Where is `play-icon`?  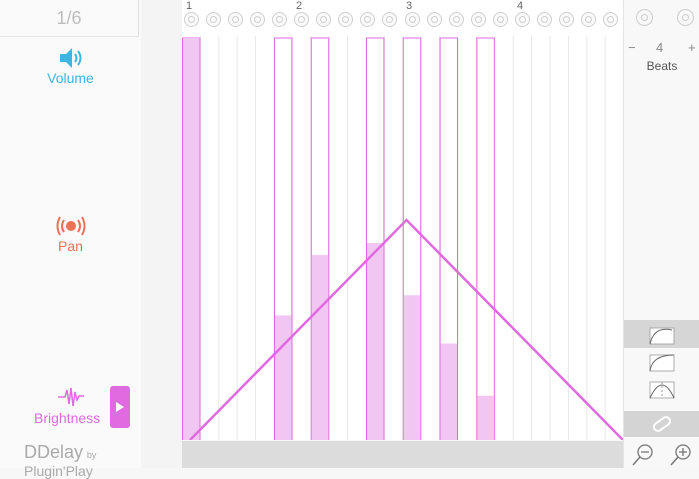
play-icon is located at coordinates (120, 407).